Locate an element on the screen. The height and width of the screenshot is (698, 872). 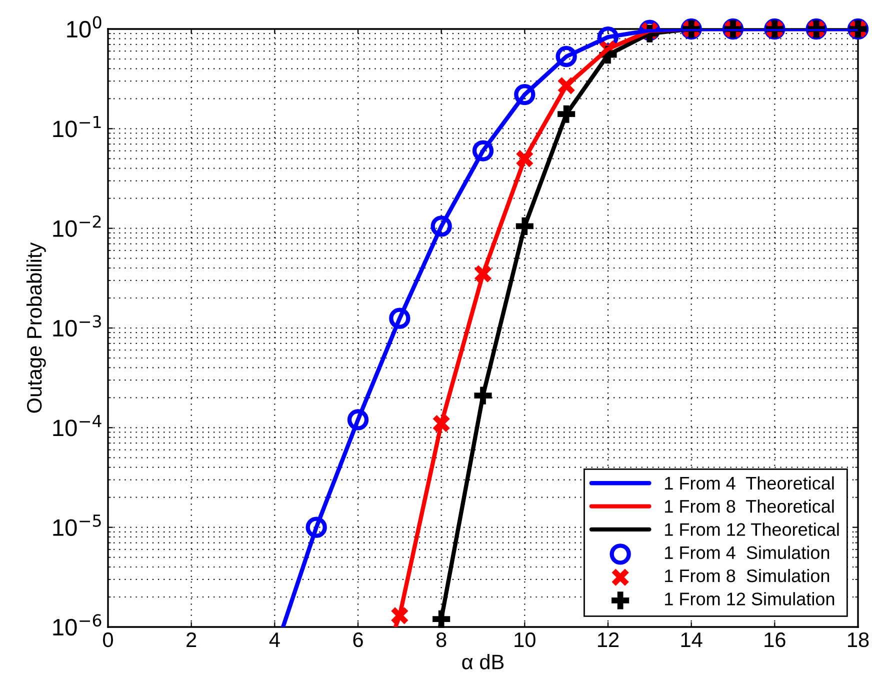
x-tick-label: 12 is located at coordinates (608, 639).